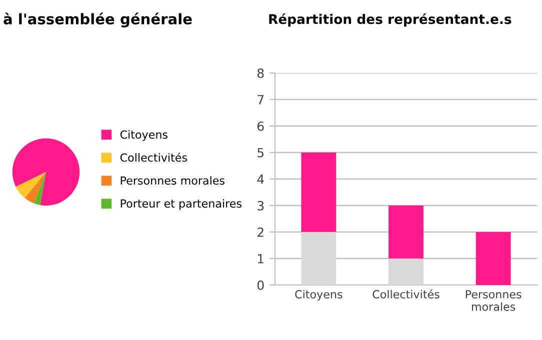 The height and width of the screenshot is (340, 542). I want to click on y-tick-label: 6, so click(261, 126).